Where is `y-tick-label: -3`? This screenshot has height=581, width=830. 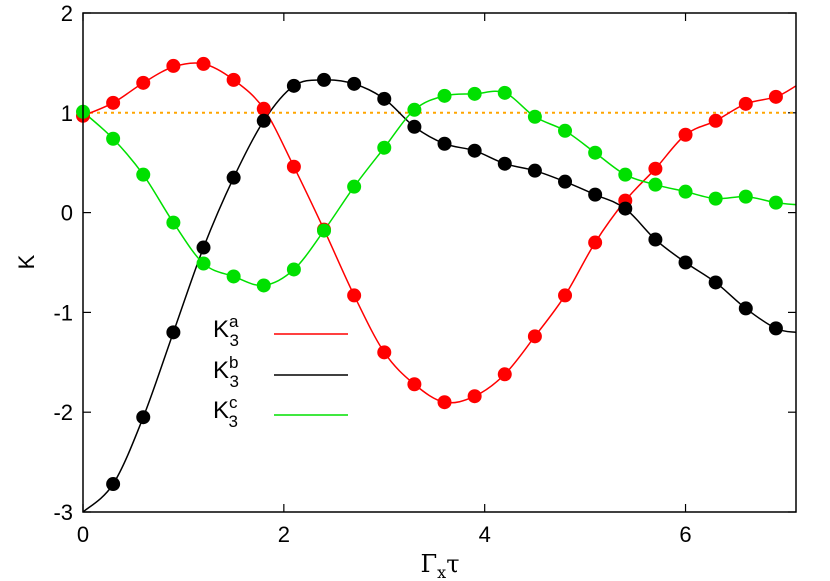 y-tick-label: -3 is located at coordinates (63, 512).